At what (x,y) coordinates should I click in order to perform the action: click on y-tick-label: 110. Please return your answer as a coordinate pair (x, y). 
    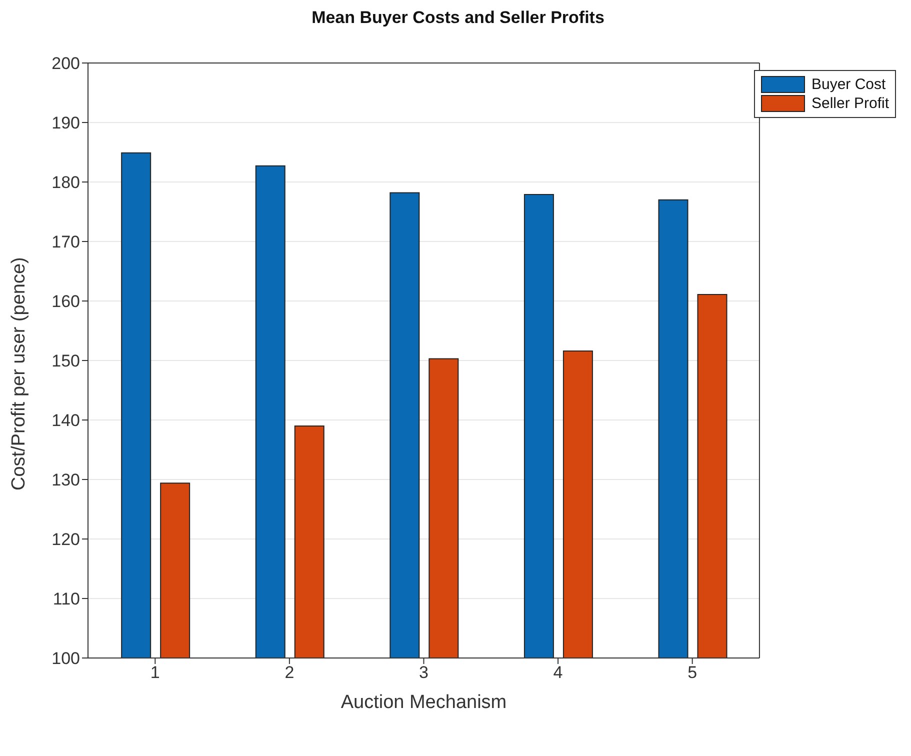
    Looking at the image, I should click on (66, 599).